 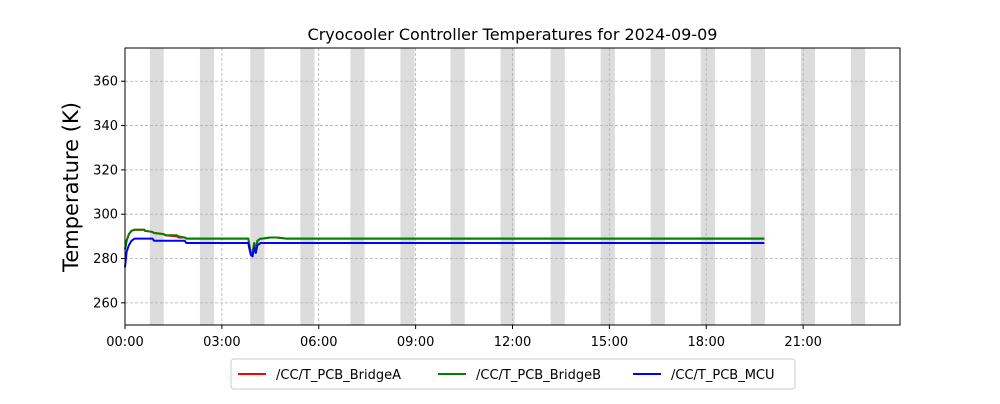 What do you see at coordinates (105, 303) in the screenshot?
I see `y-tick-label: 260` at bounding box center [105, 303].